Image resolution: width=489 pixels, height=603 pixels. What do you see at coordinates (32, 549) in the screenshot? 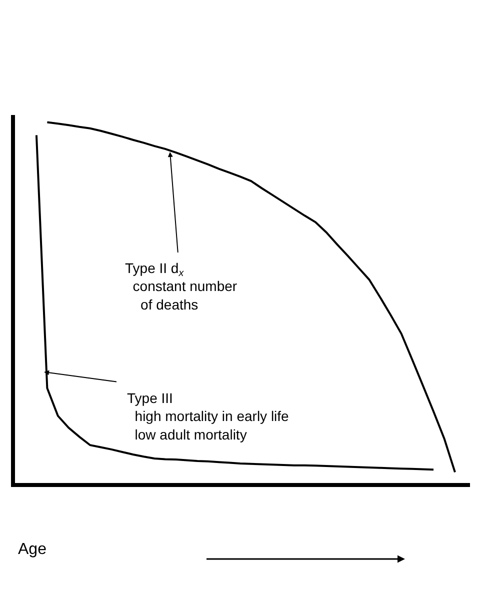
I see `x-axis-title: Age` at bounding box center [32, 549].